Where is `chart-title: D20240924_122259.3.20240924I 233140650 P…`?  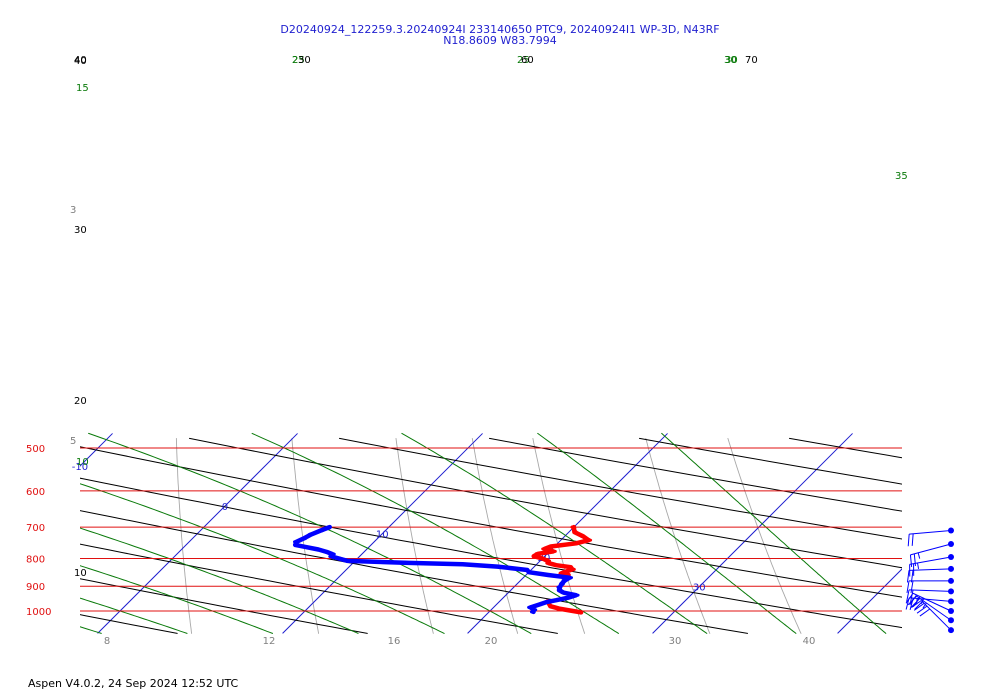 chart-title: D20240924_122259.3.20240924I 233140650 P… is located at coordinates (500, 29).